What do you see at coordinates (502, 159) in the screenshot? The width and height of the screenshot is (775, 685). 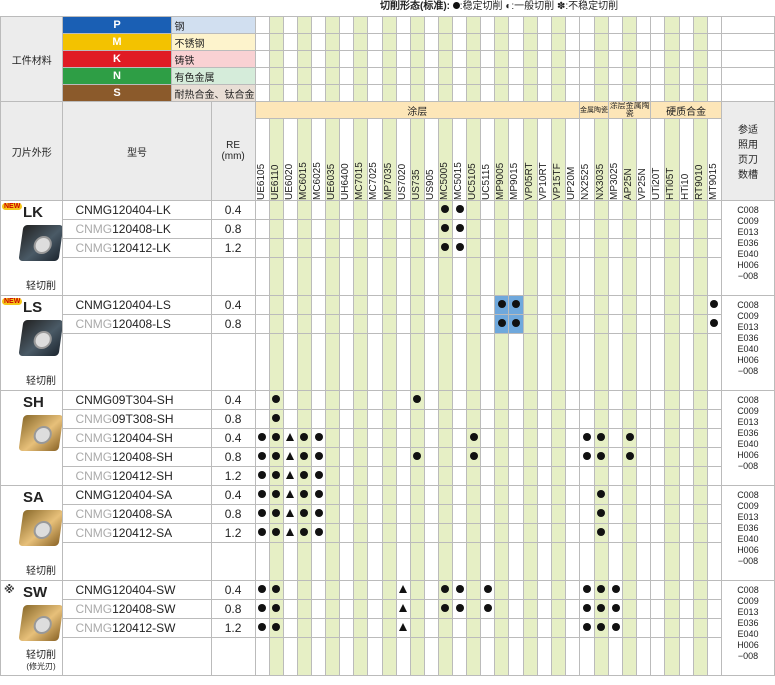 I see `grade-header-mp9005: MP9005` at bounding box center [502, 159].